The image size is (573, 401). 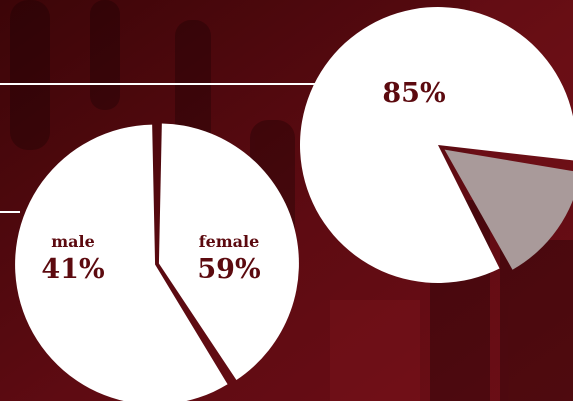 I want to click on share-percent-label: 85%, so click(x=413, y=93).